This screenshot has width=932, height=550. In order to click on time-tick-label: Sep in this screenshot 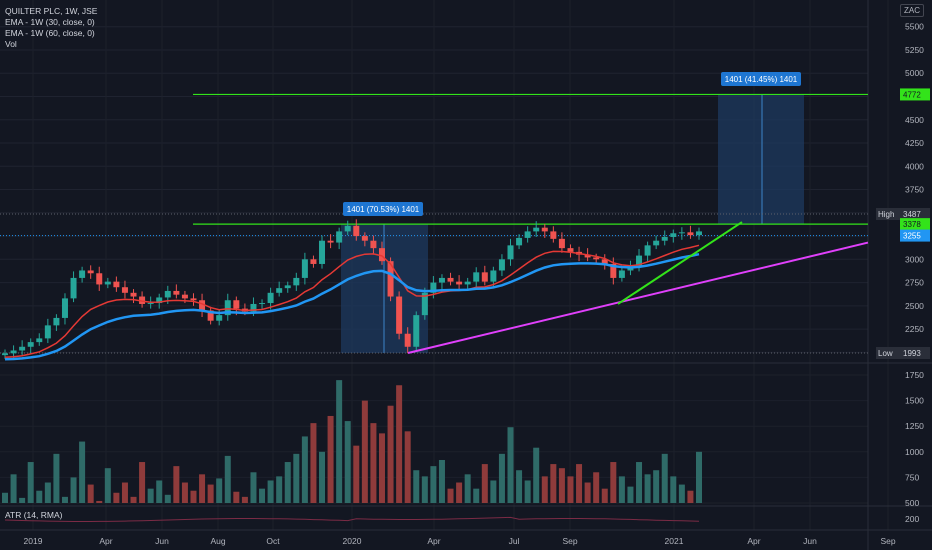, I will do `click(569, 541)`.